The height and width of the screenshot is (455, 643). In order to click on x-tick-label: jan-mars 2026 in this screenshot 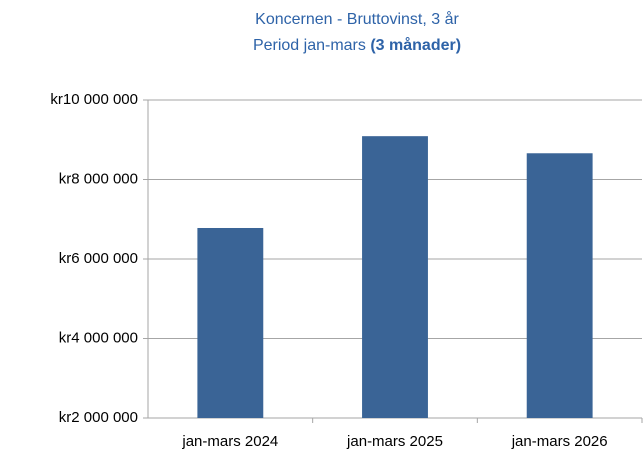, I will do `click(559, 441)`.